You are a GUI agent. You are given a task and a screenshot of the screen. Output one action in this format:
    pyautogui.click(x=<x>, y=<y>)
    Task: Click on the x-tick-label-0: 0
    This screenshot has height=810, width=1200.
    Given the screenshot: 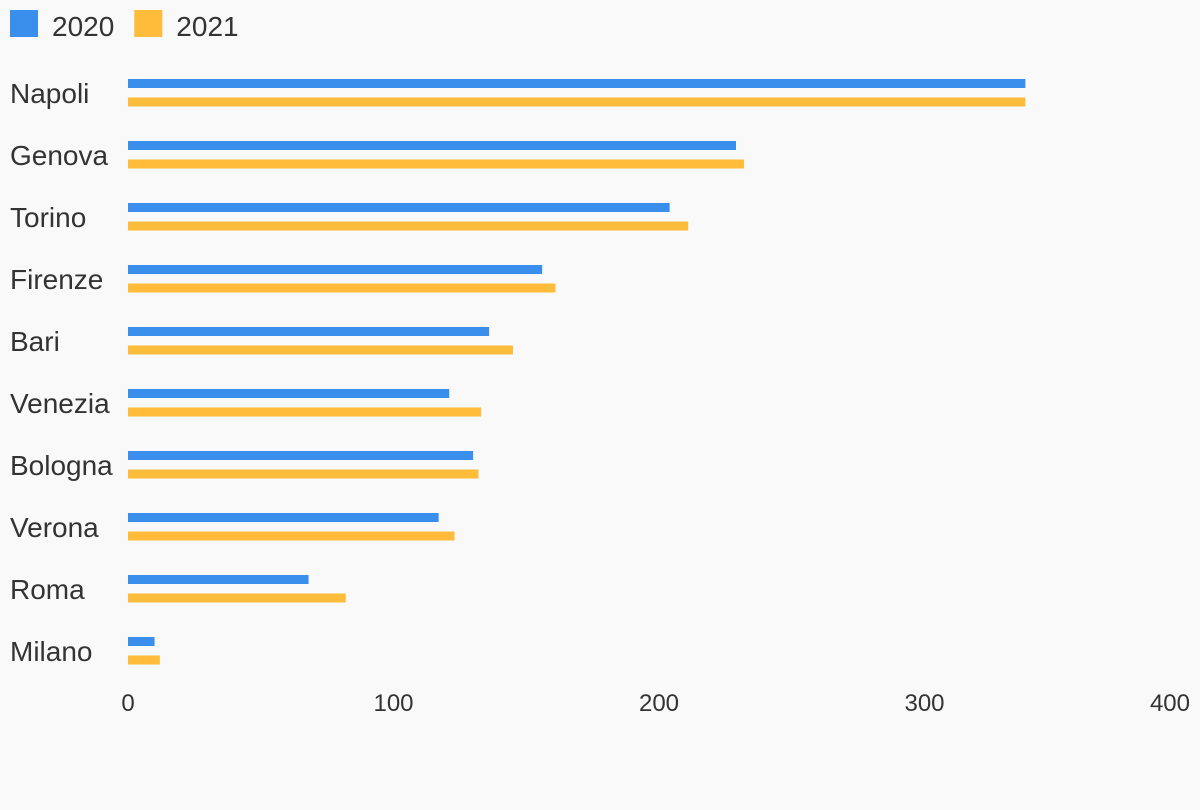 What is the action you would take?
    pyautogui.click(x=127, y=703)
    